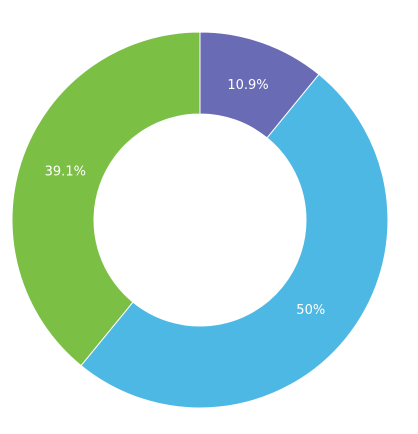 The width and height of the screenshot is (418, 434). What do you see at coordinates (247, 85) in the screenshot?
I see `value-label: 10.9%` at bounding box center [247, 85].